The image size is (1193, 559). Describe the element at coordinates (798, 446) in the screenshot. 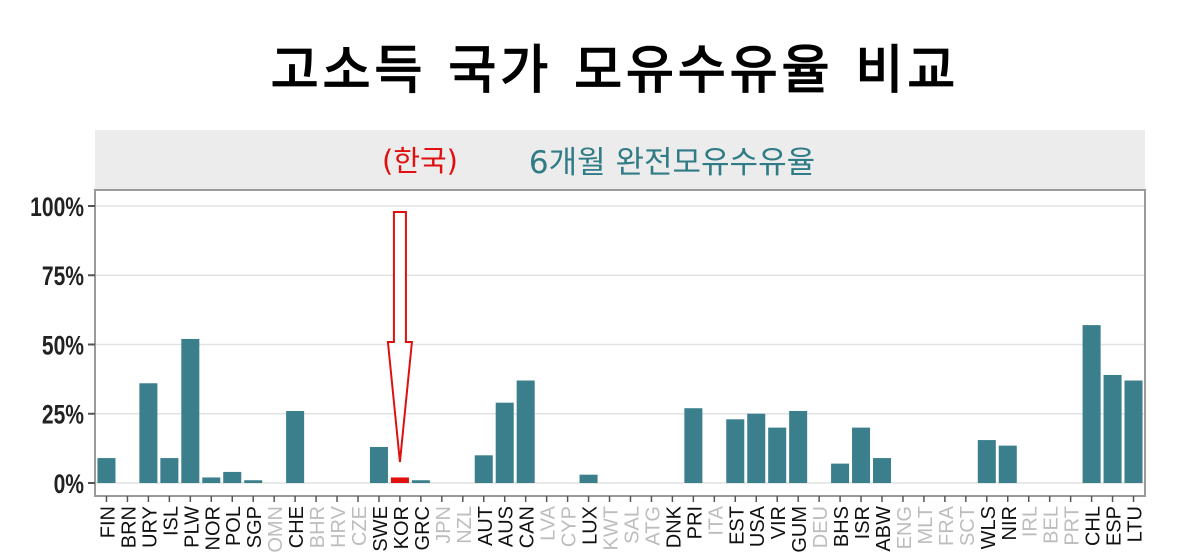

I see `bar-gum` at that location.